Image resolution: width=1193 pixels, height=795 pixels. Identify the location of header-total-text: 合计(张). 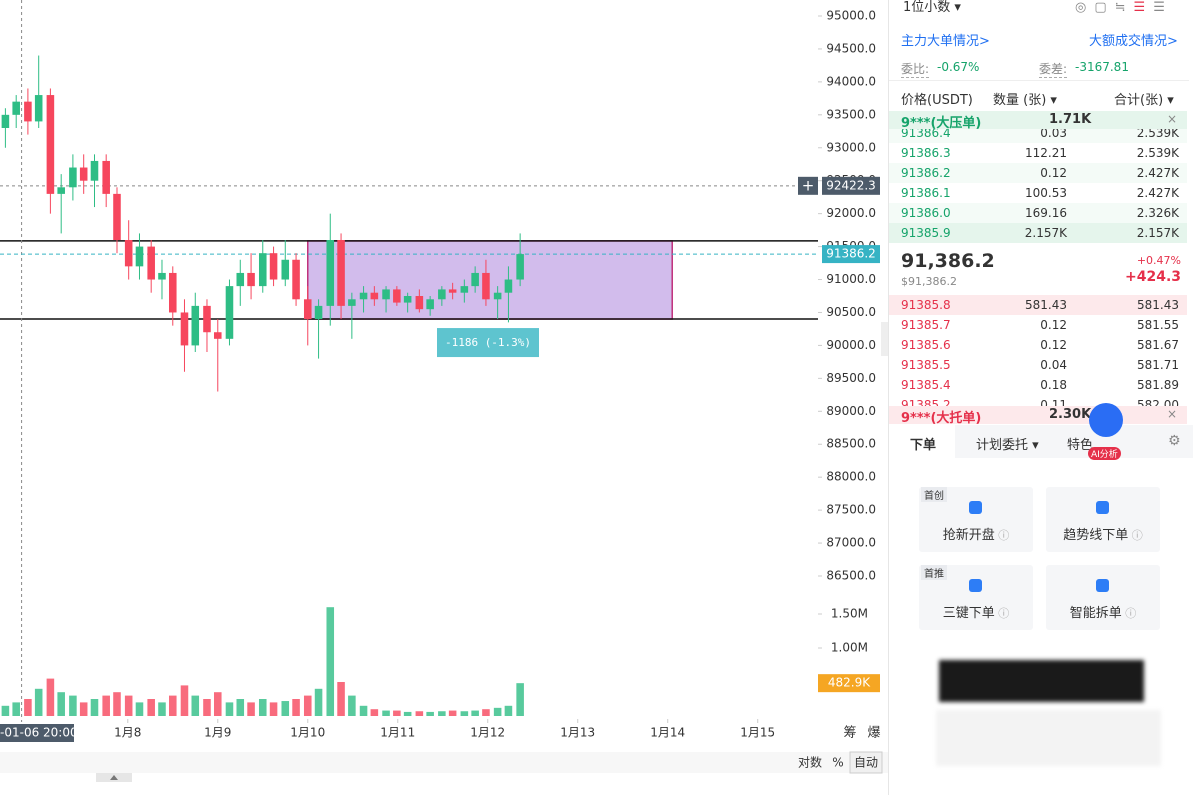
(1139, 100).